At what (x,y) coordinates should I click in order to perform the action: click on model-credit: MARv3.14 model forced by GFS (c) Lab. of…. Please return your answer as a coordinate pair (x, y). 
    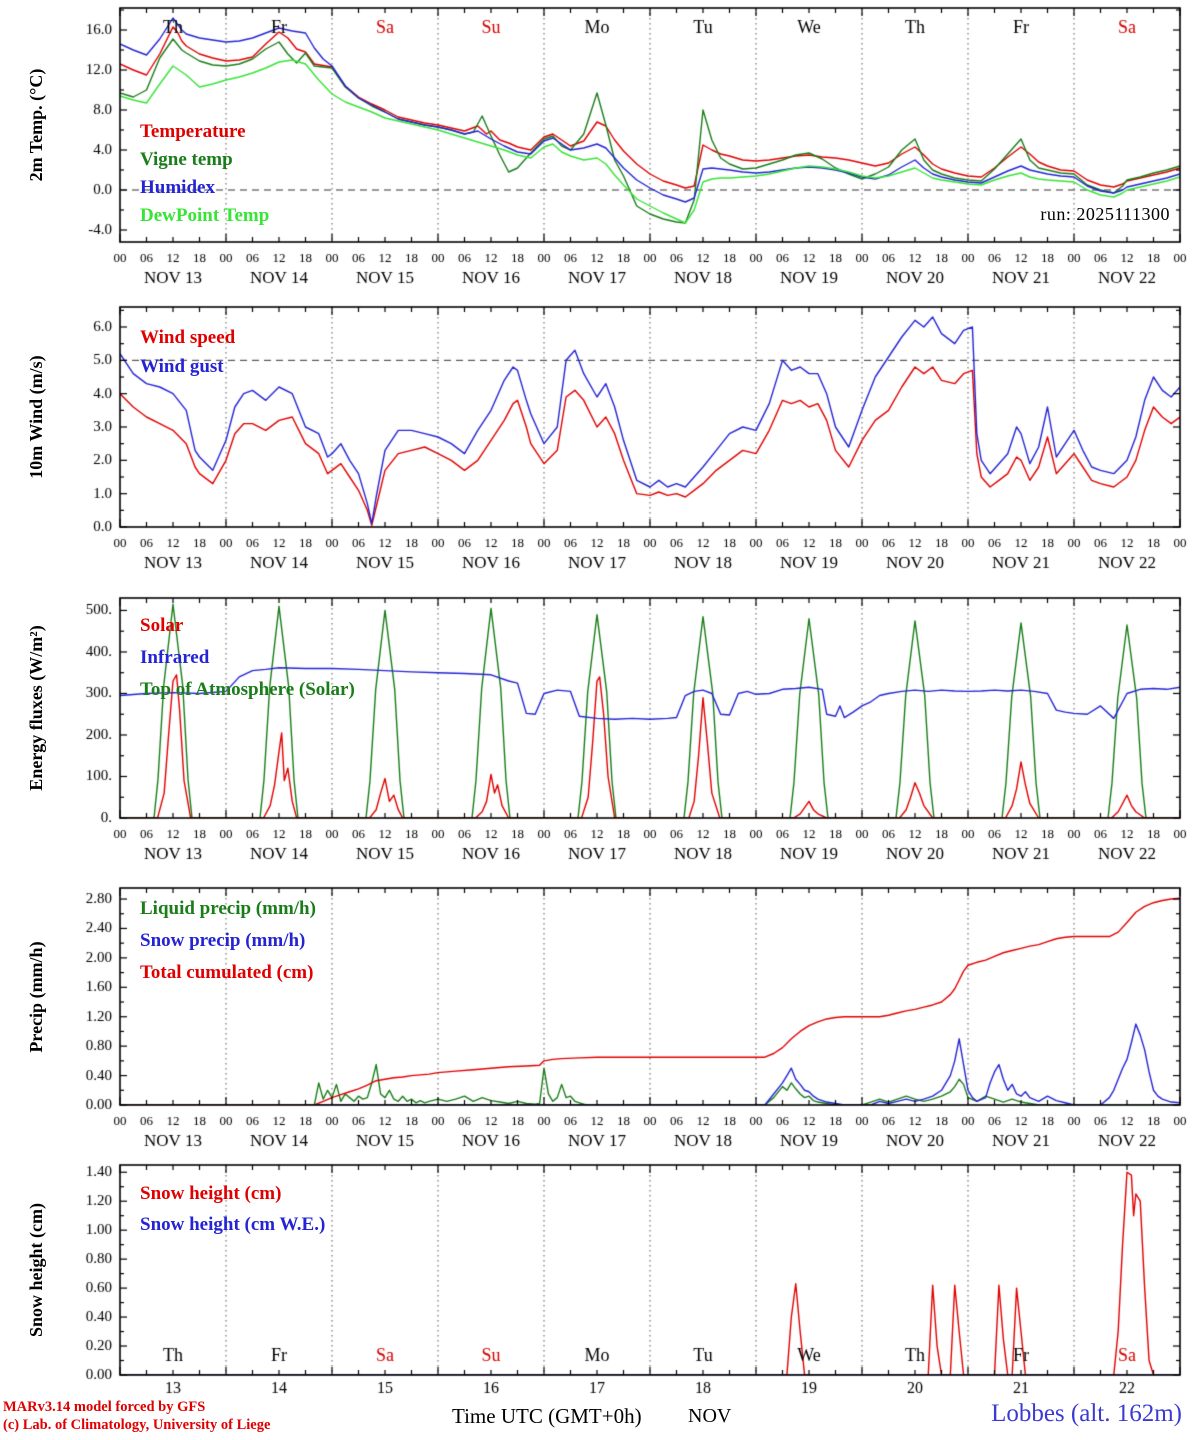
    Looking at the image, I should click on (136, 1416).